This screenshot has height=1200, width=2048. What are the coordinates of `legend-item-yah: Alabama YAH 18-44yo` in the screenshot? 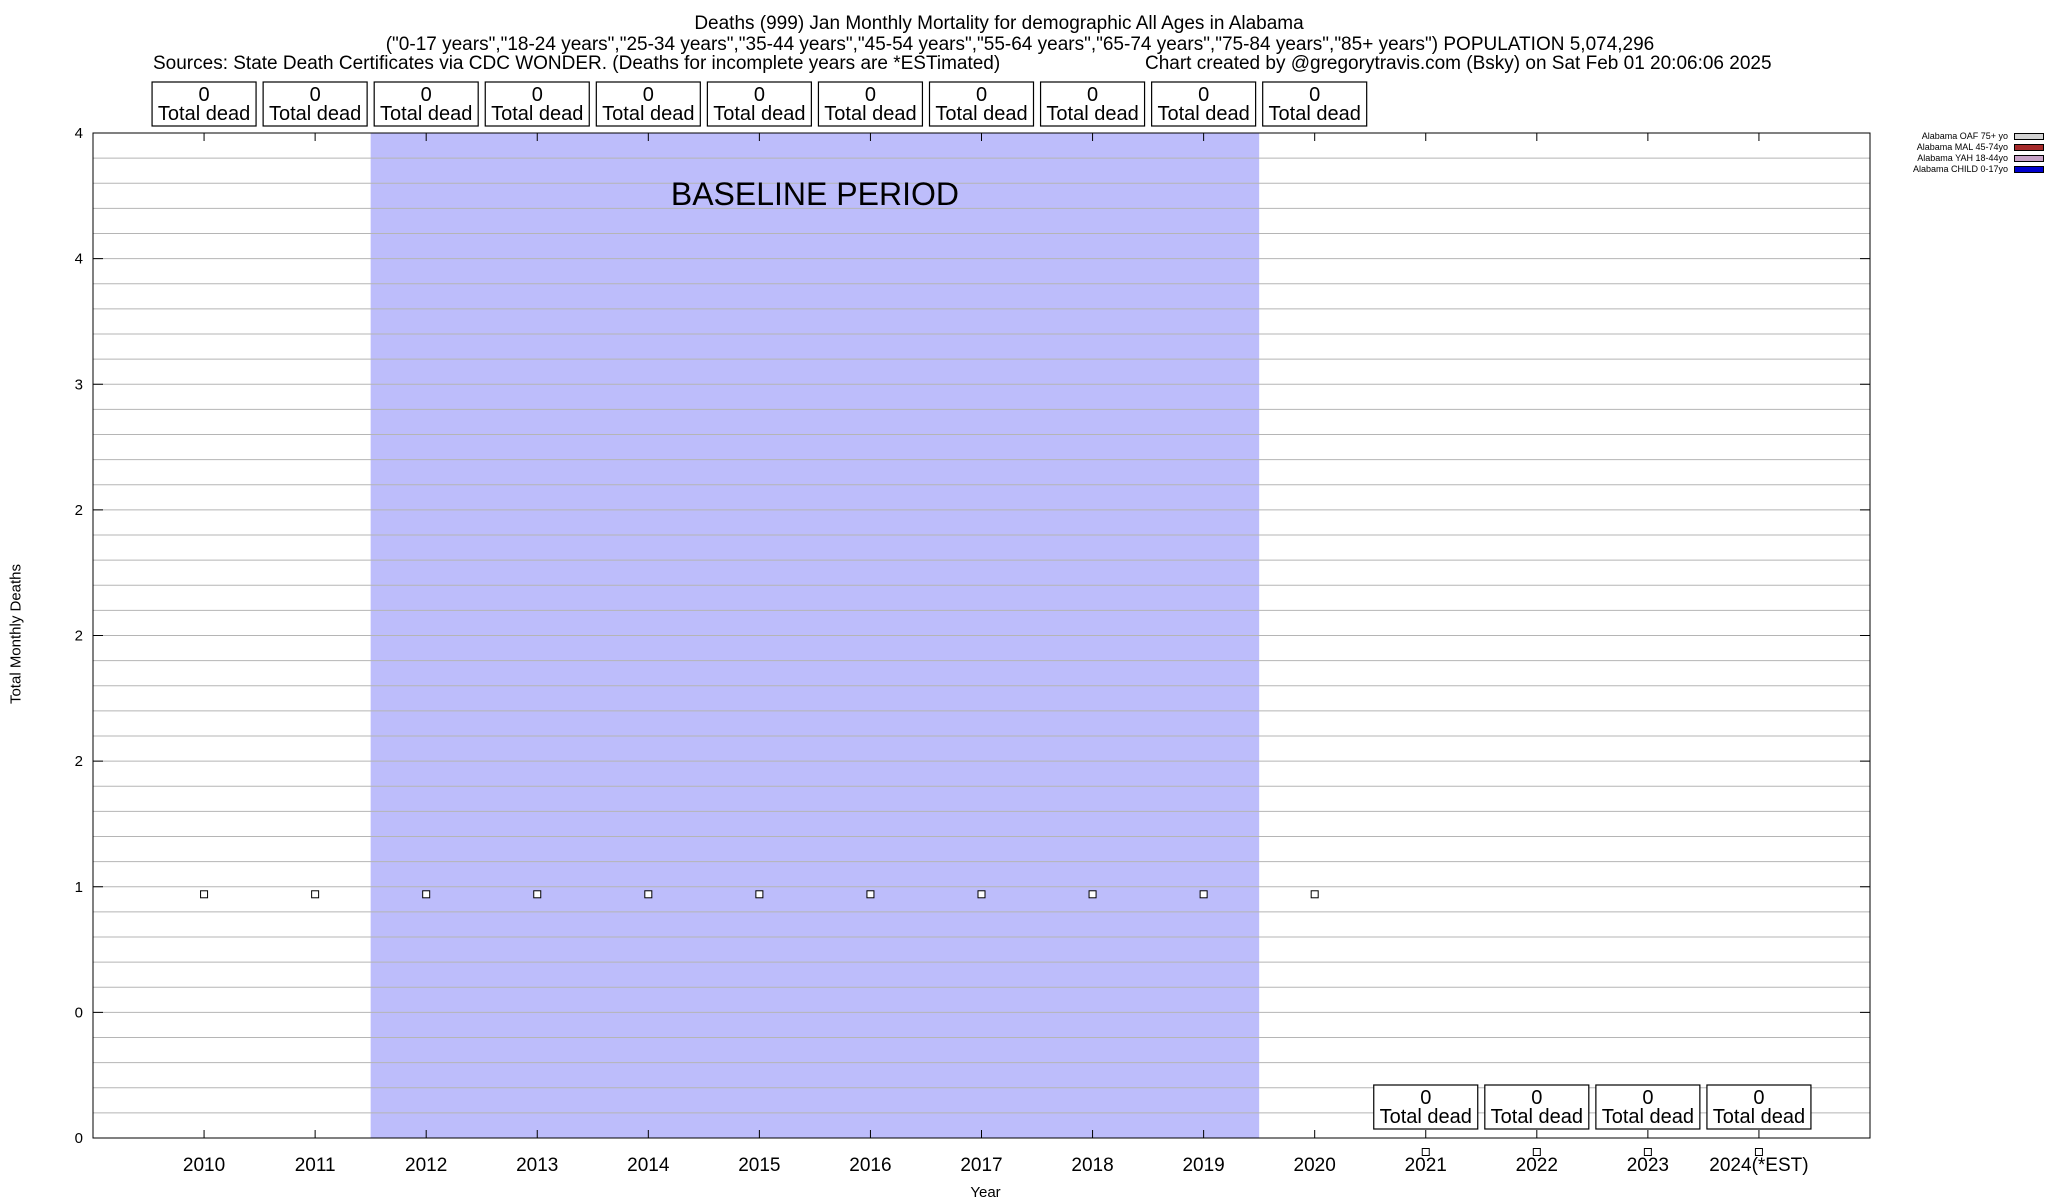 It's located at (1954, 158).